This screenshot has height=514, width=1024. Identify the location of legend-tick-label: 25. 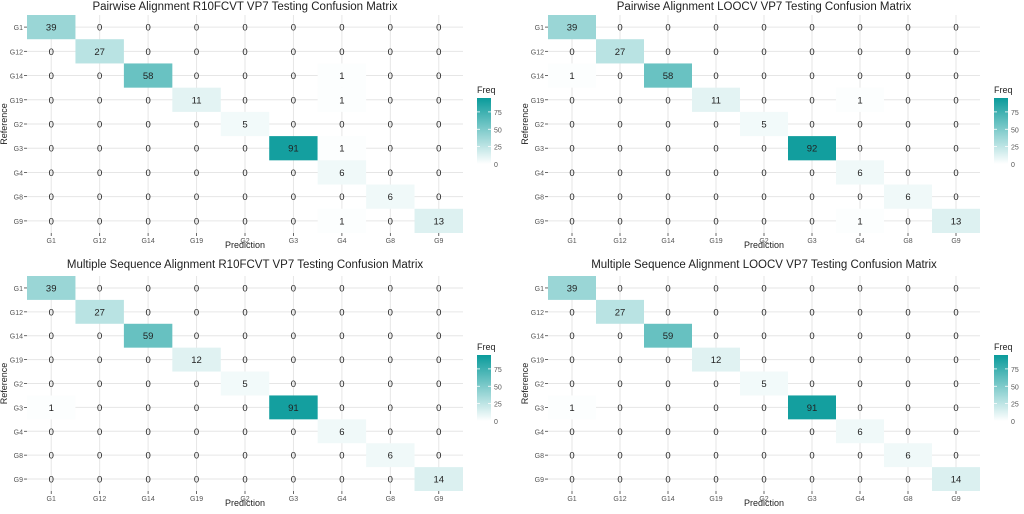
(498, 148).